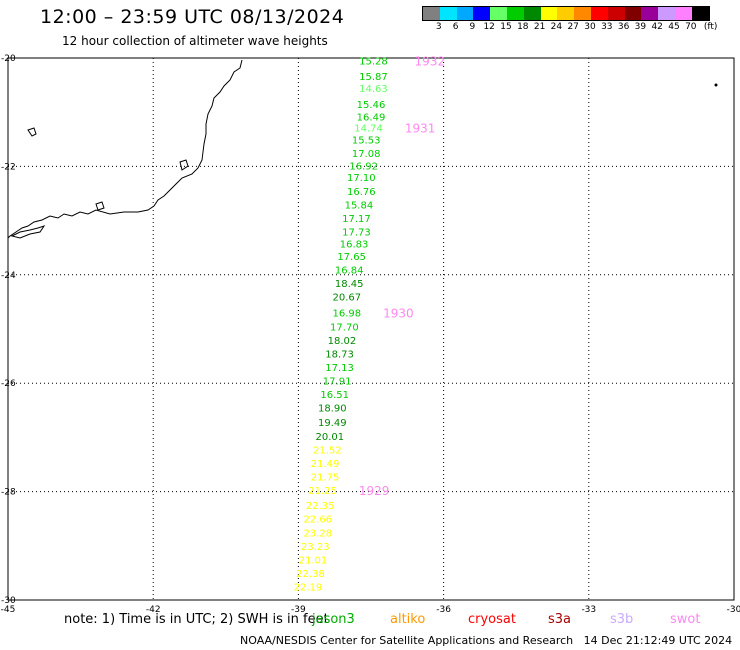 Image resolution: width=740 pixels, height=650 pixels. I want to click on island-dot, so click(716, 85).